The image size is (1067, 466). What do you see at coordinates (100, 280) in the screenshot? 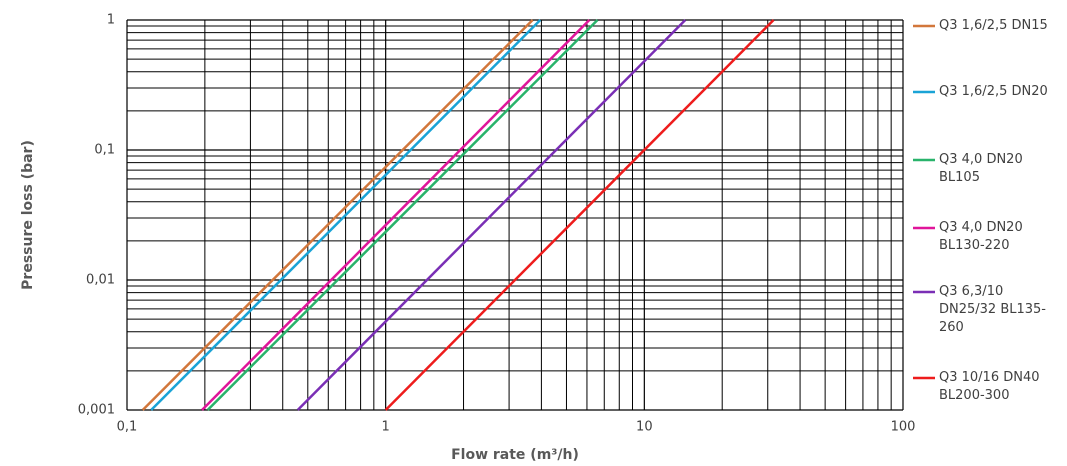
I see `y-tick-label: 0,01` at bounding box center [100, 280].